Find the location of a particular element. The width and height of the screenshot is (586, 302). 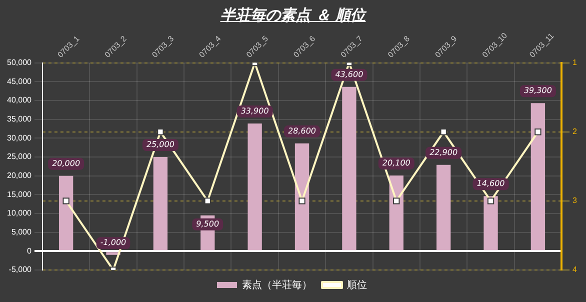

y-tick-label: 45,000 is located at coordinates (19, 81).